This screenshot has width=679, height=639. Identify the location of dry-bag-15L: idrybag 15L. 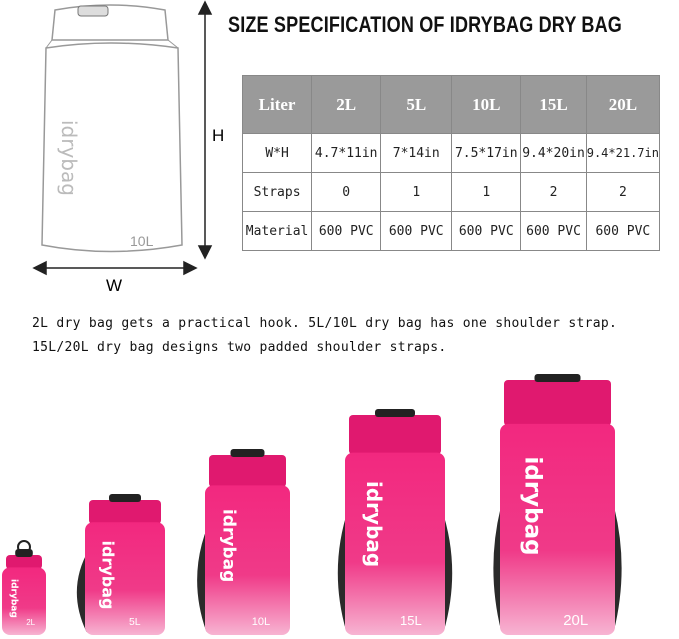
(395, 522).